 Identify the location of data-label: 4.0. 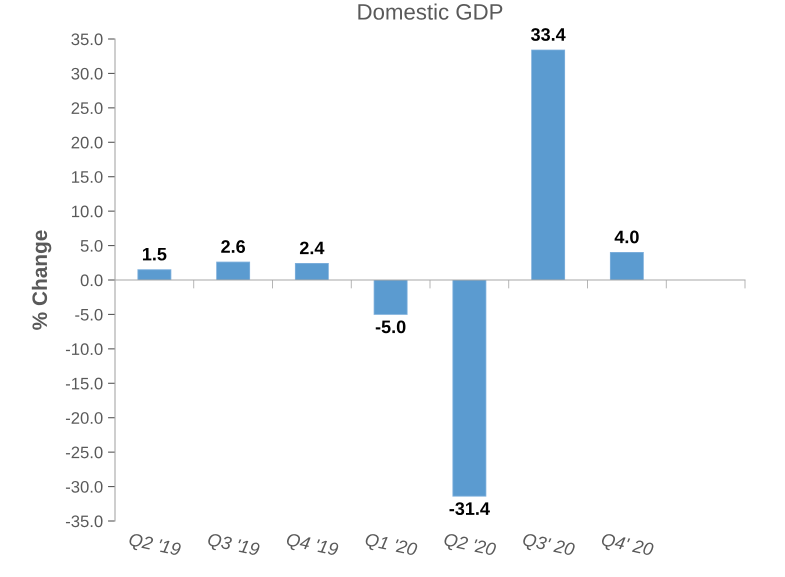
(626, 237).